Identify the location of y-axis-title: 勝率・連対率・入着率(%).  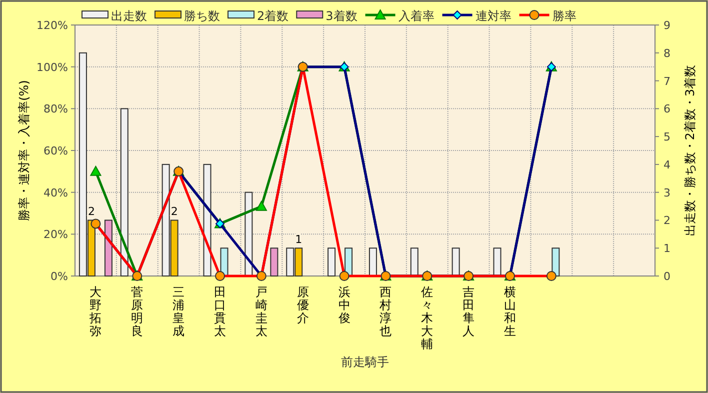
(24, 150).